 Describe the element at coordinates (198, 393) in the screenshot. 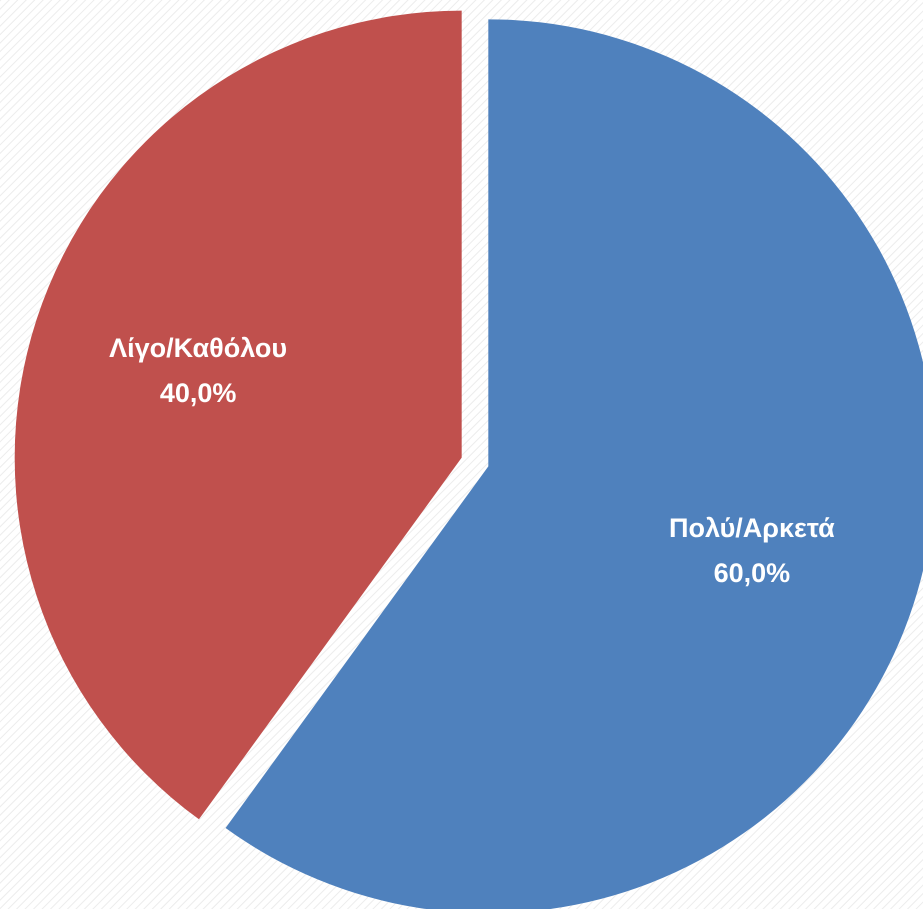

I see `slice-value-label: 40,0%` at that location.